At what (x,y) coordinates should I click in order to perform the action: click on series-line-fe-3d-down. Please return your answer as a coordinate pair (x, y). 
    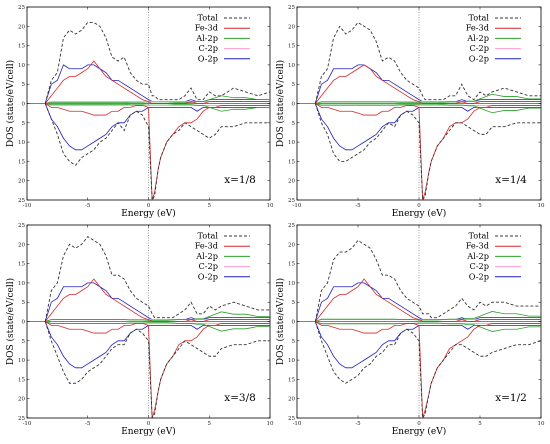
    Looking at the image, I should click on (157, 151).